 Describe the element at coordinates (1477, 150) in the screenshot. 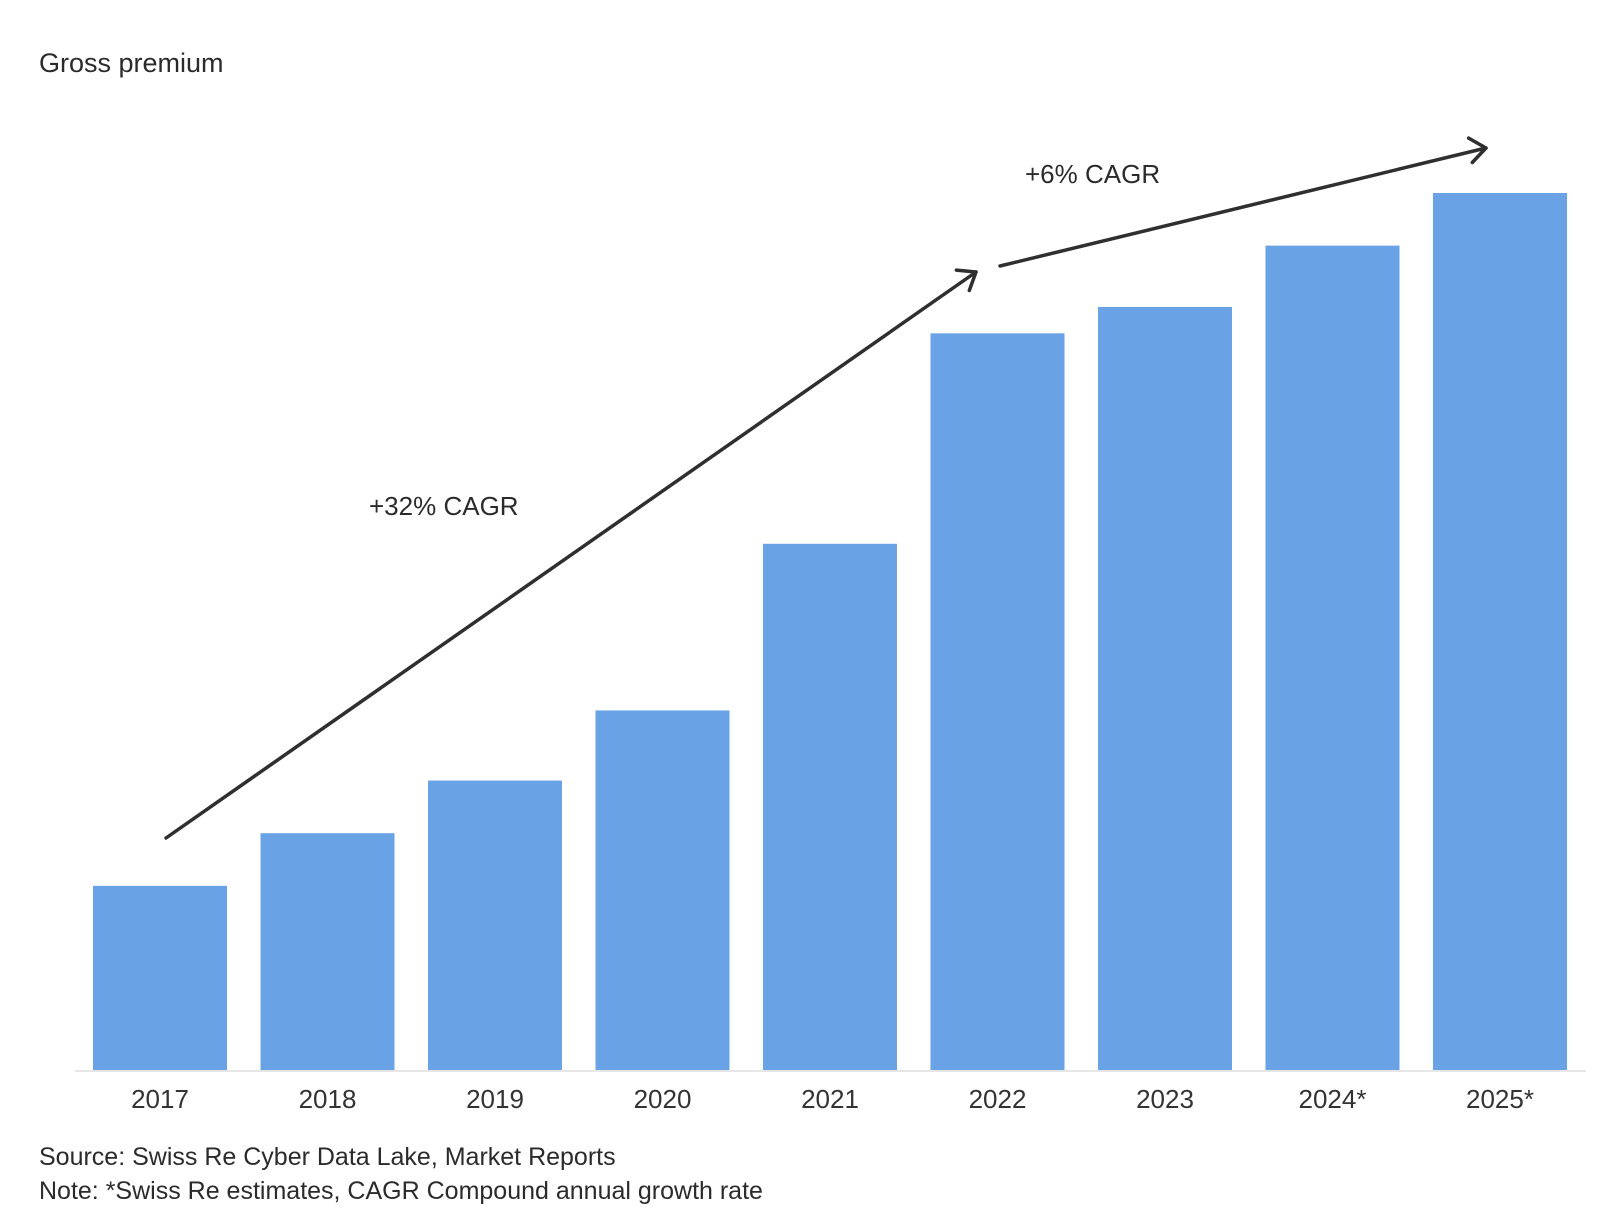

I see `cagr-arrow-2-head` at that location.